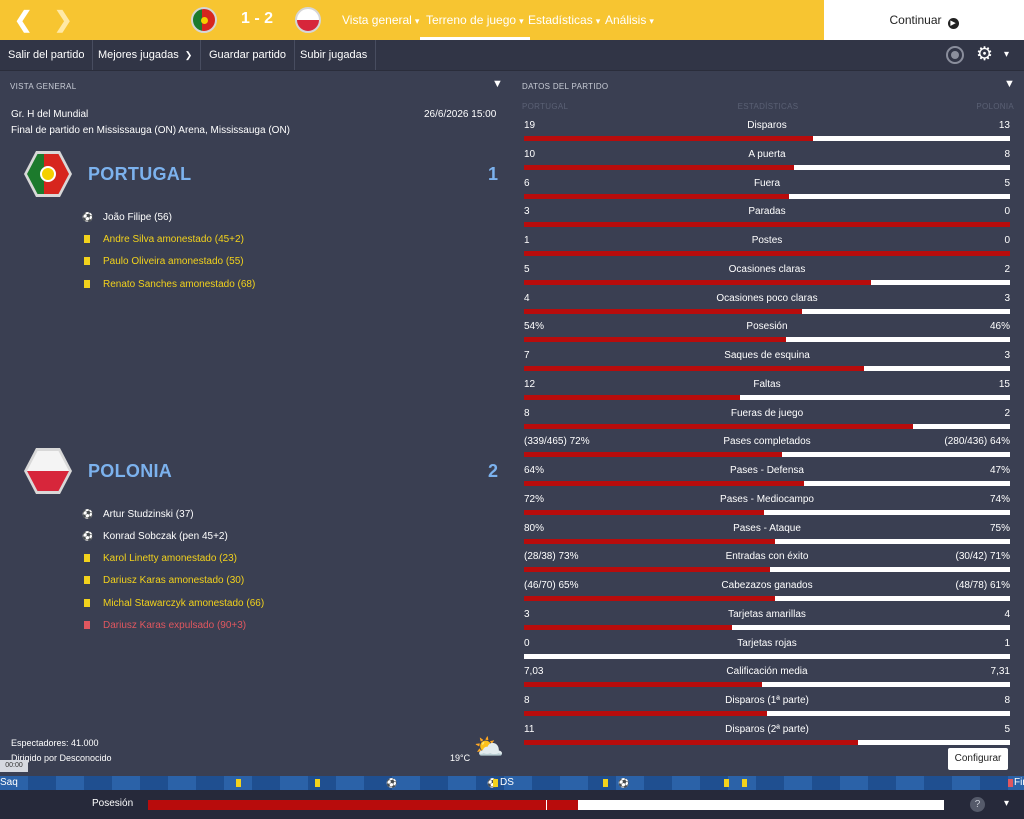 The image size is (1024, 819). Describe the element at coordinates (188, 55) in the screenshot. I see `chevron-down-icon: ❯` at that location.